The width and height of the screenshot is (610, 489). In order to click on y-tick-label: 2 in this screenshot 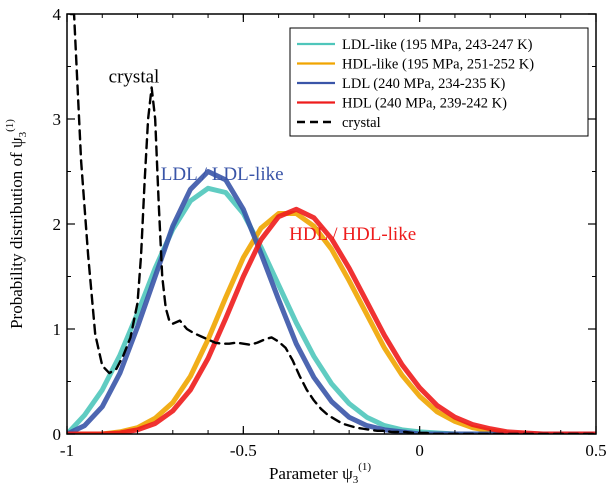, I will do `click(57, 224)`.